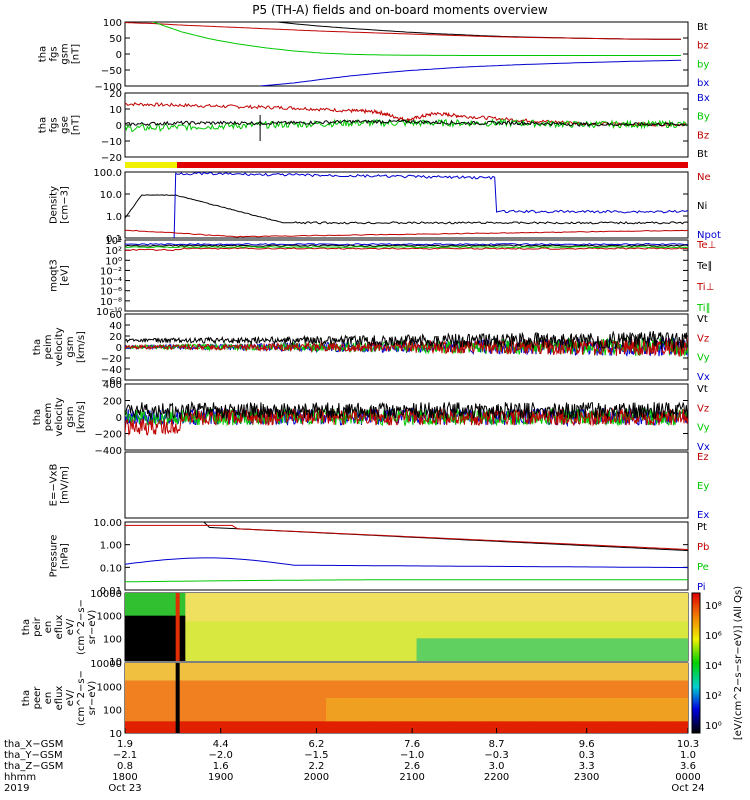  What do you see at coordinates (33, 744) in the screenshot?
I see `x-row-name: tha_X−GSM` at bounding box center [33, 744].